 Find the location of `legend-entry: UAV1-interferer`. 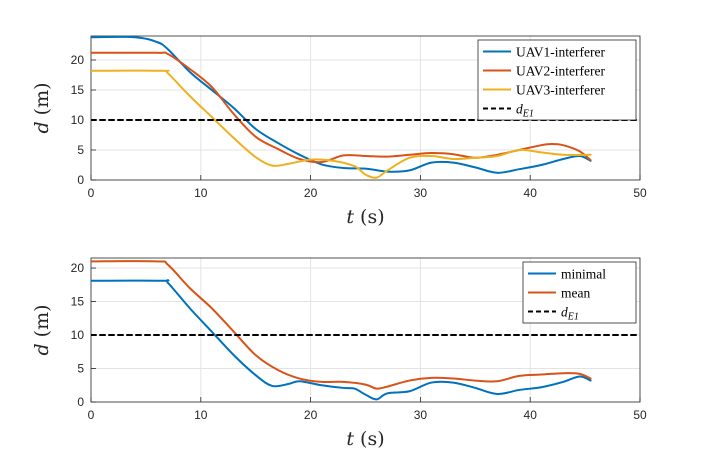

legend-entry: UAV1-interferer is located at coordinates (560, 52).